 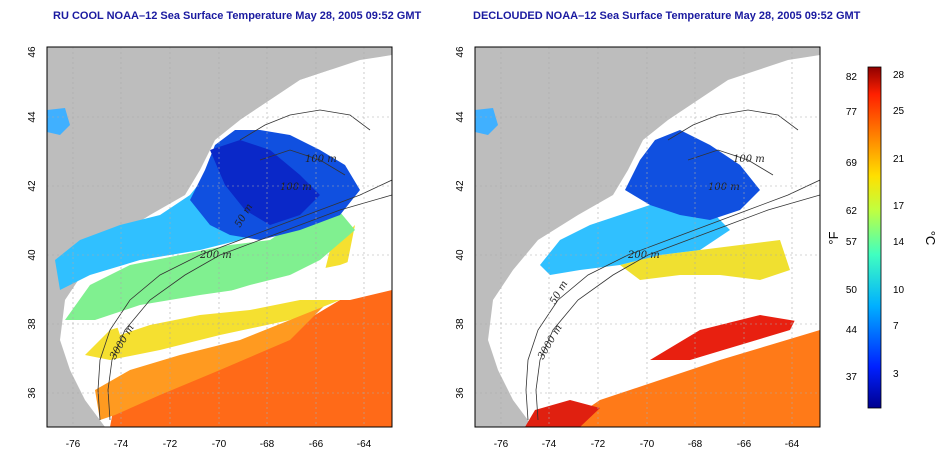 I want to click on right-clouds, so click(x=656, y=315).